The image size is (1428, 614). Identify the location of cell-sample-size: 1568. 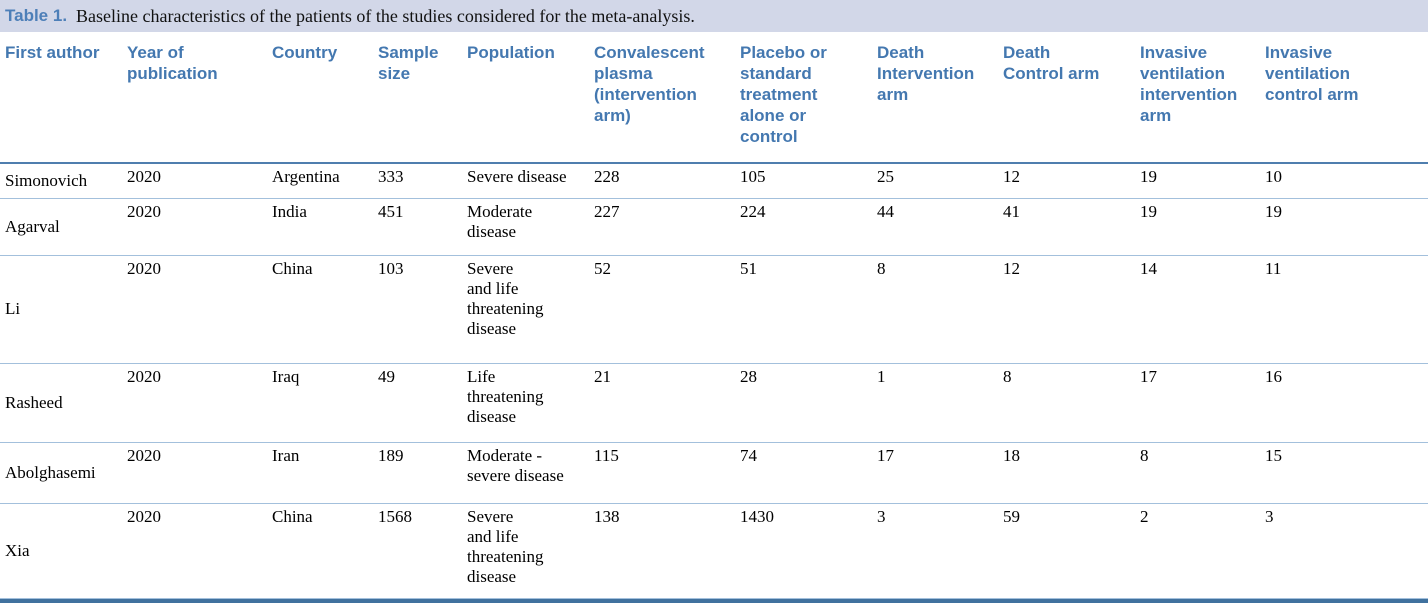
(422, 551).